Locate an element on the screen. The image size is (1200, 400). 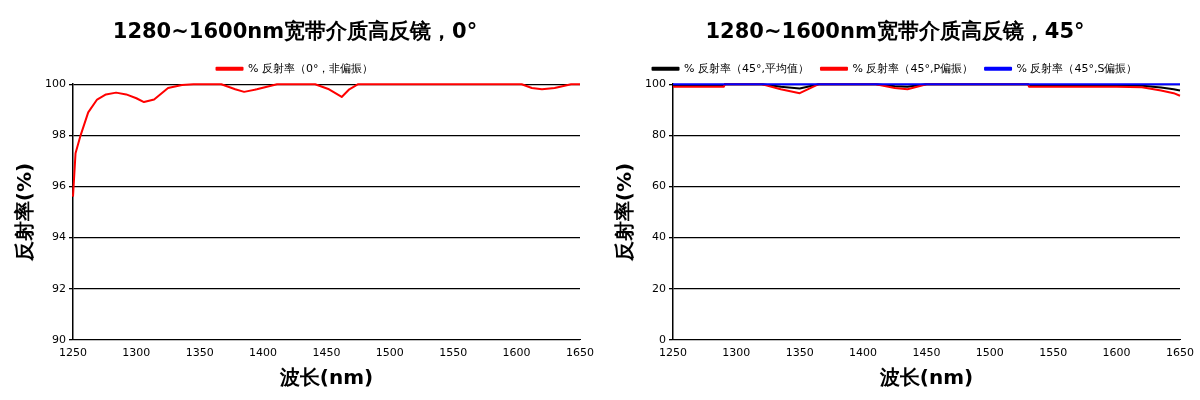
y-tick-label: 60 is located at coordinates (659, 186).